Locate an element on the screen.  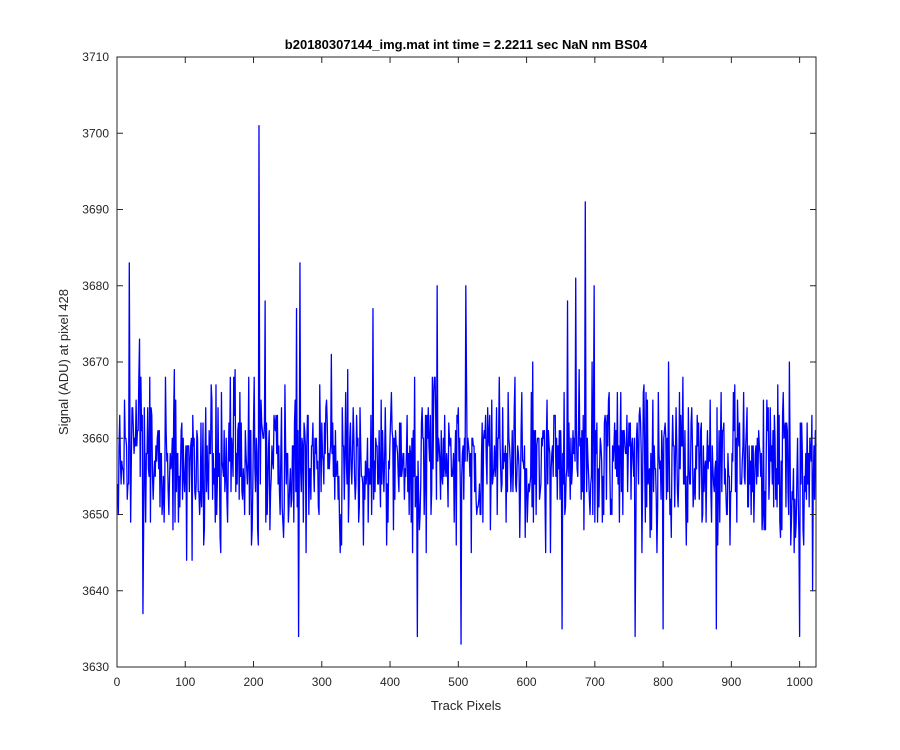
y-tick-label: 3630 is located at coordinates (95, 667).